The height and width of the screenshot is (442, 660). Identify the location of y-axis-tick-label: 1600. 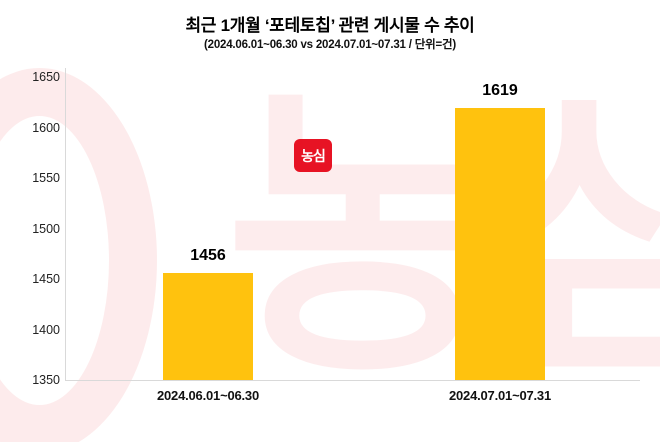
(46, 127).